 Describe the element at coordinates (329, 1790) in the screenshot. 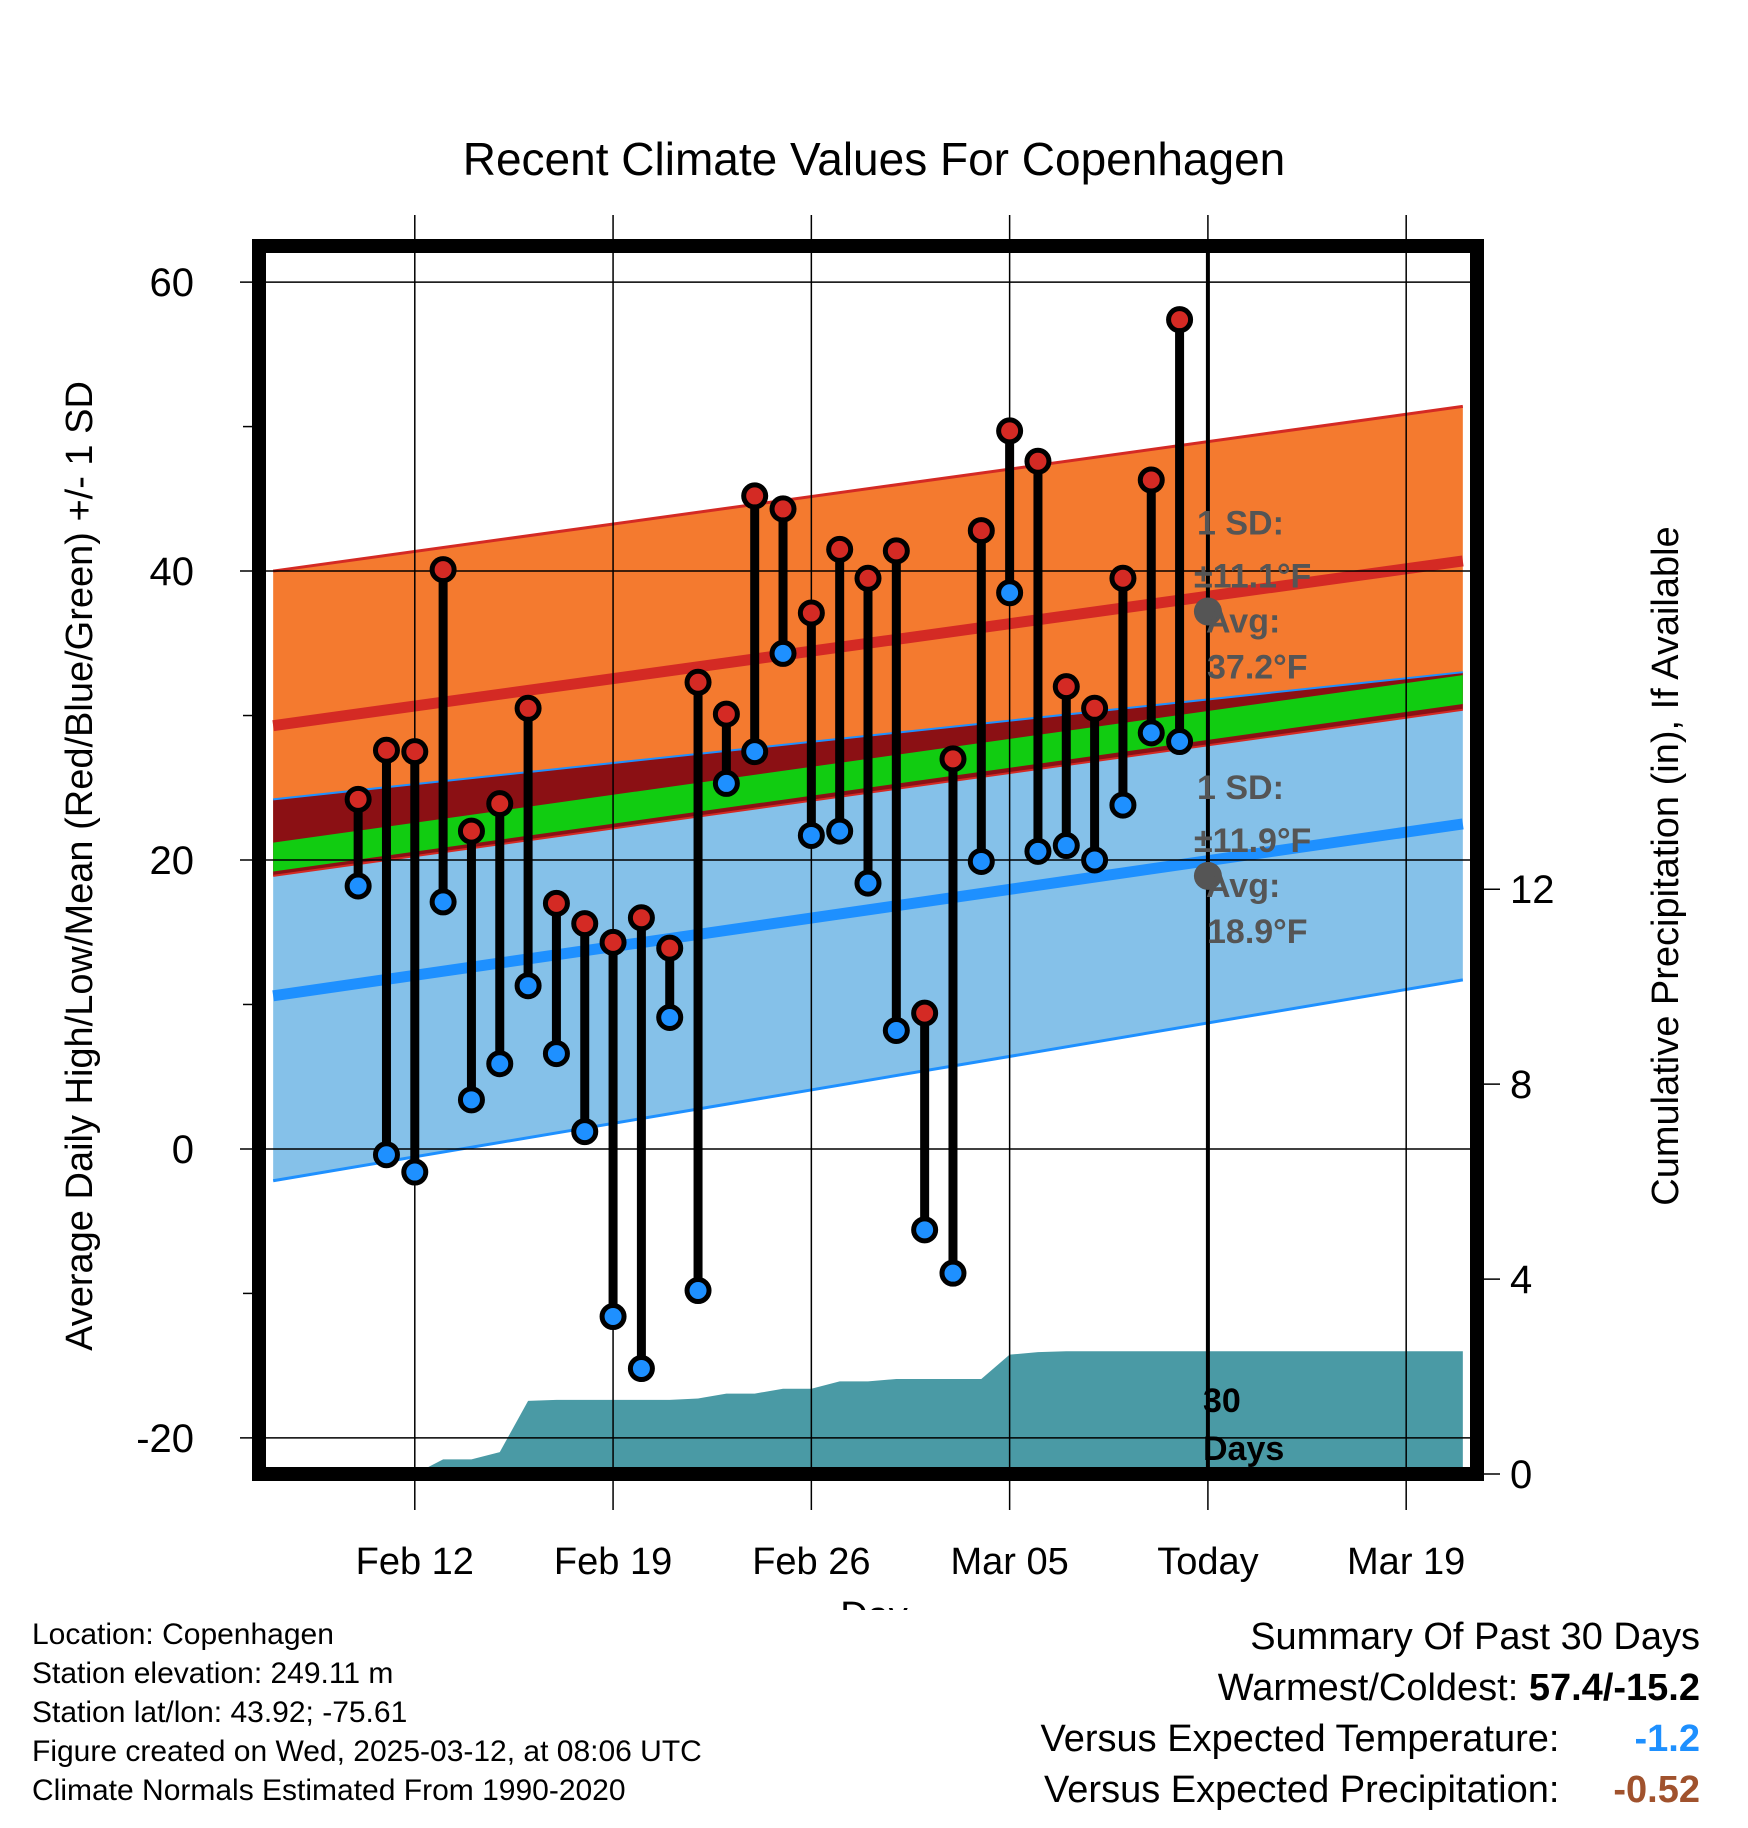

I see `normals-text: Climate Normals Estimated From 1990-2020` at that location.